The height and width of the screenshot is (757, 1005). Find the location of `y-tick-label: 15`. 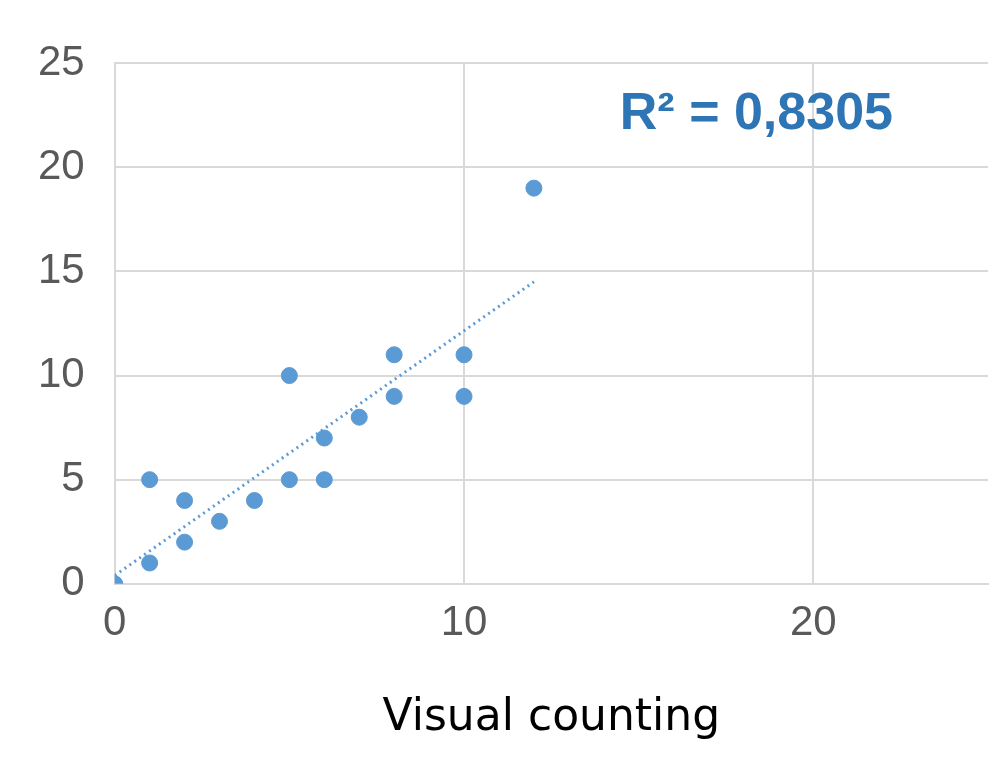

y-tick-label: 15 is located at coordinates (61, 269).